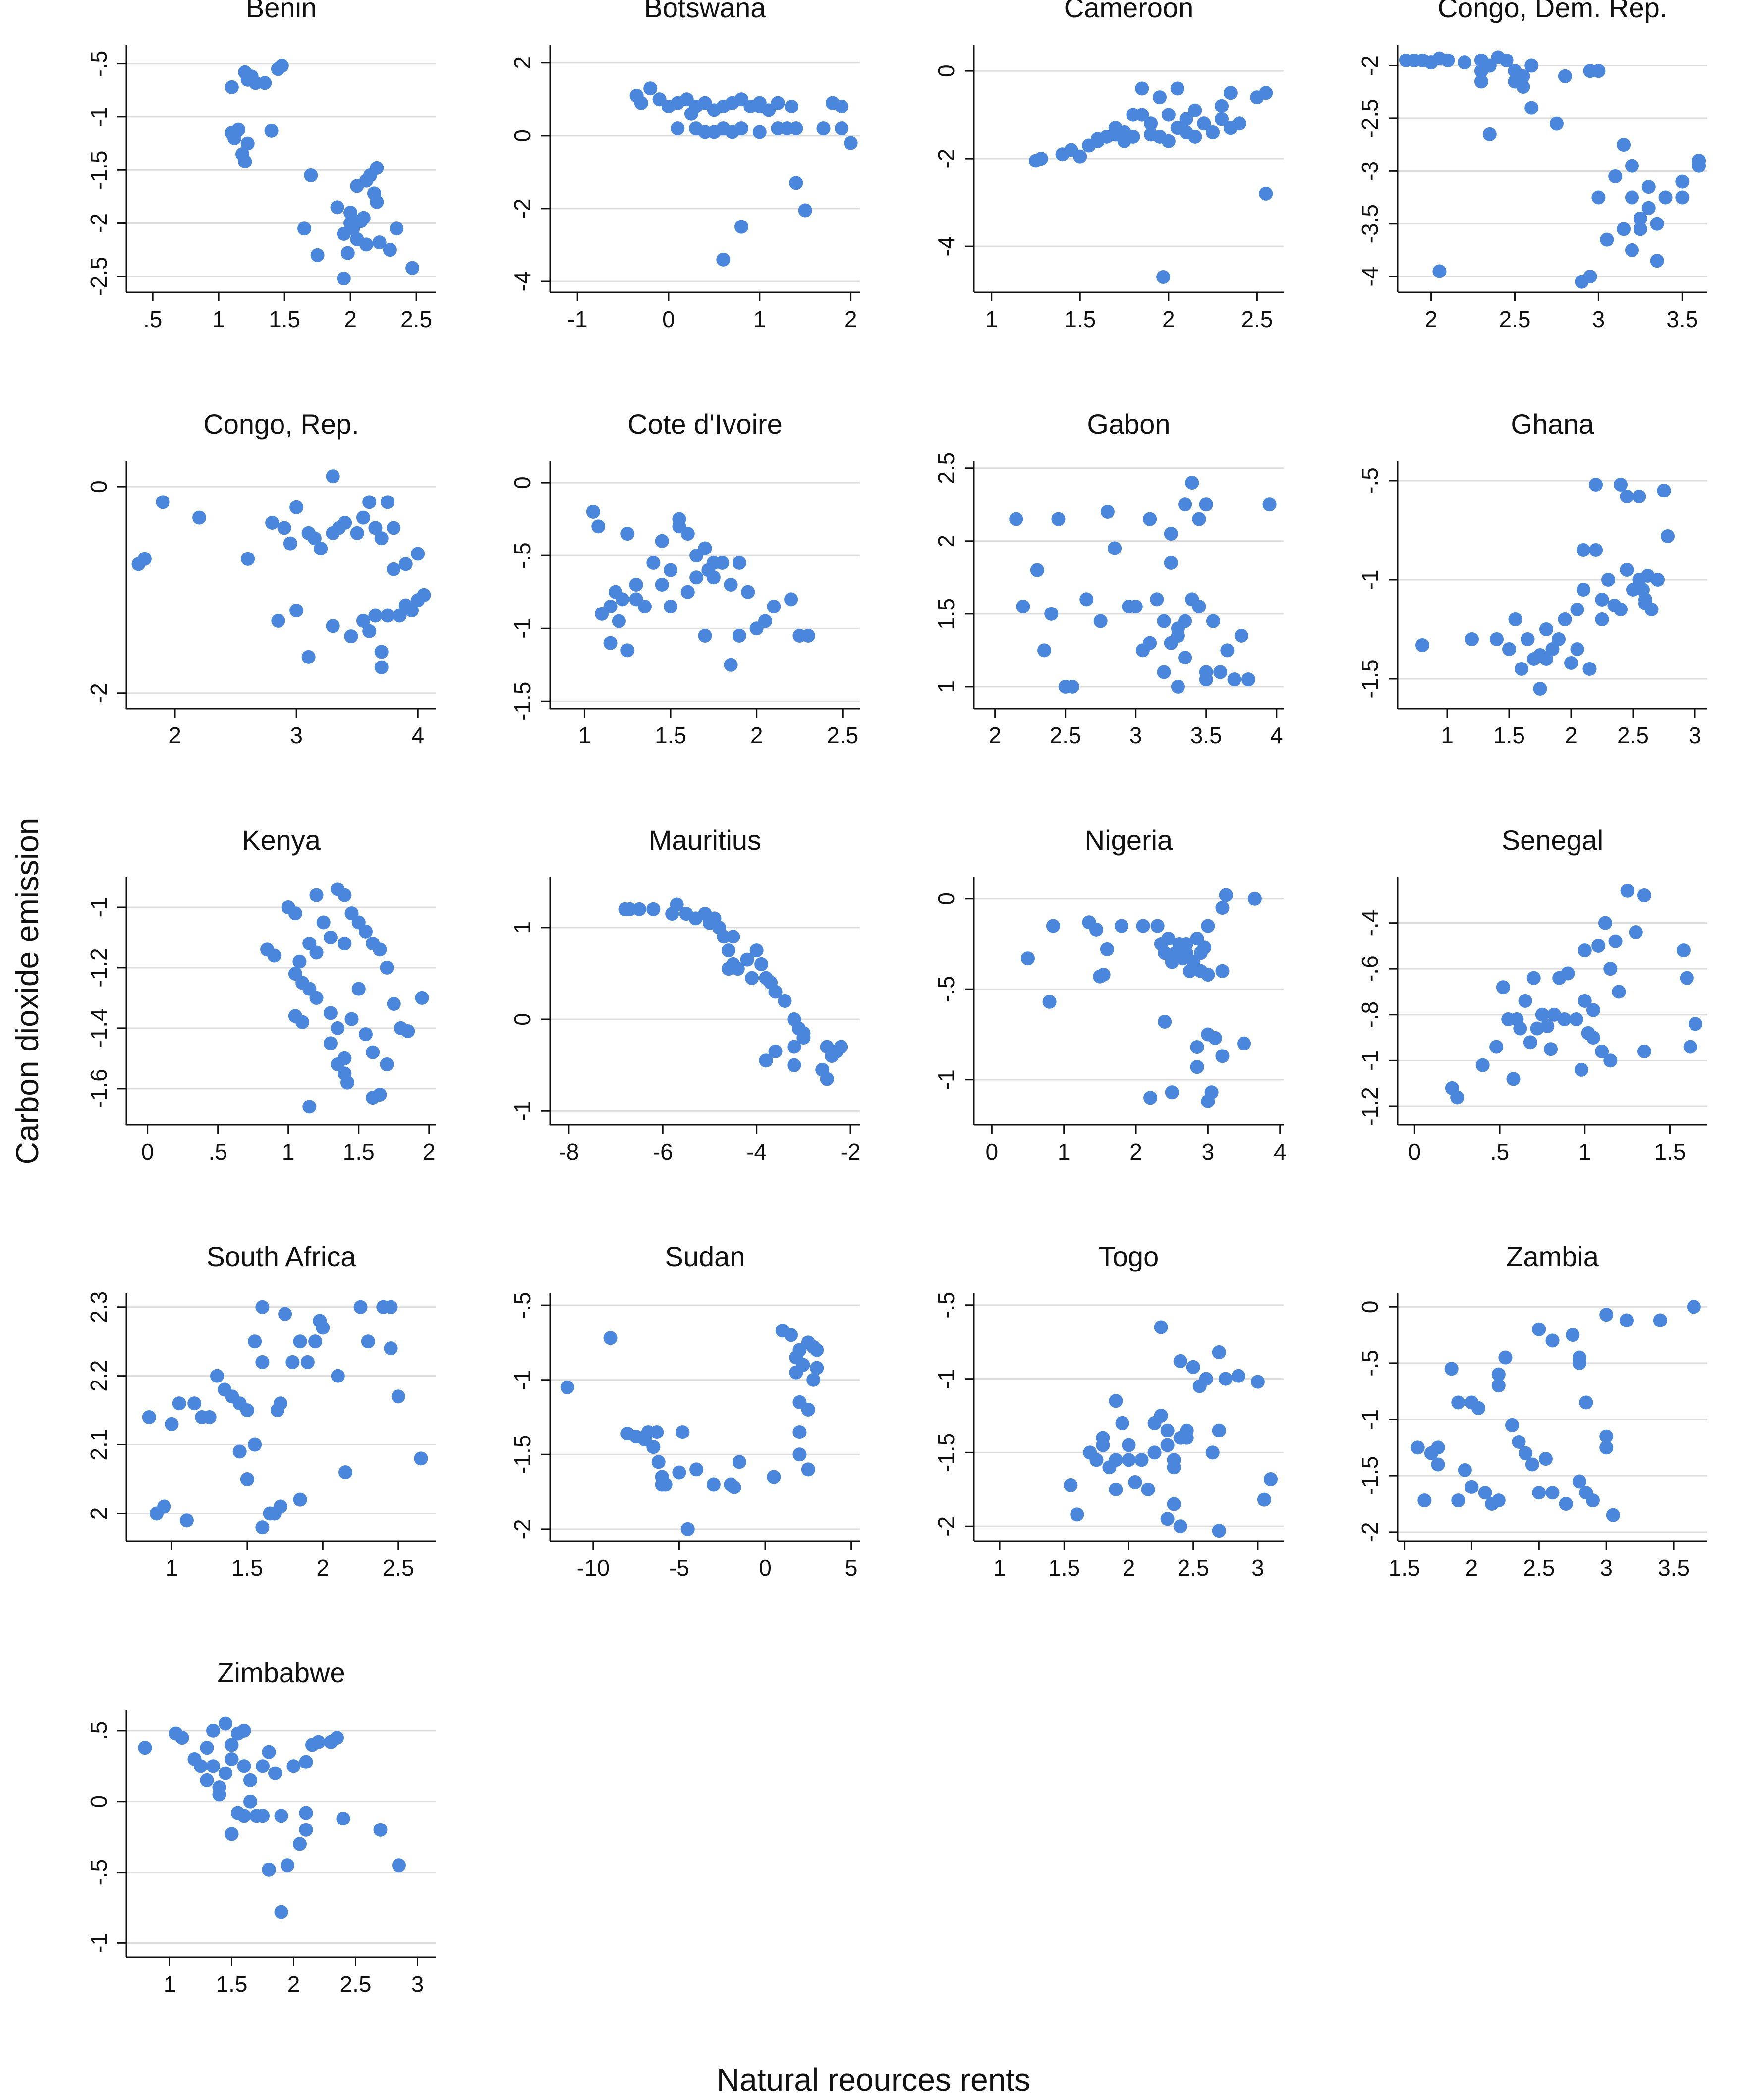 The width and height of the screenshot is (1747, 2100). What do you see at coordinates (1370, 171) in the screenshot?
I see `y-tick-label: -3` at bounding box center [1370, 171].